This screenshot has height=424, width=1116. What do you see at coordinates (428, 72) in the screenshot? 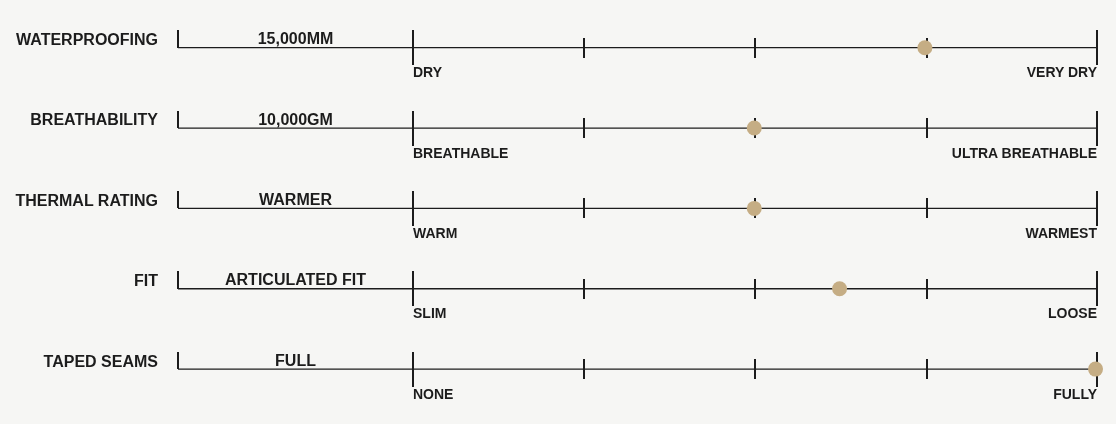
I see `text: DRY` at bounding box center [428, 72].